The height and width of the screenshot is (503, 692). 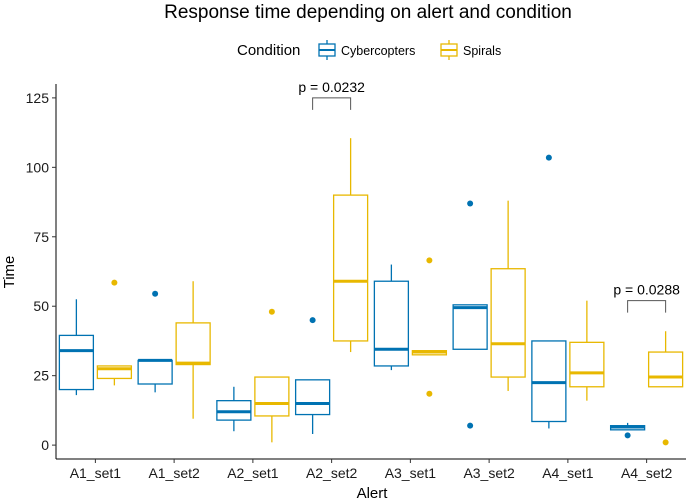 I want to click on y-axis-label: Time, so click(x=9, y=272).